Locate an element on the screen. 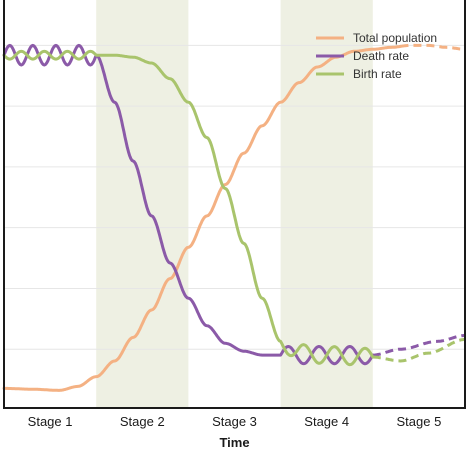  x-tick-labels: Stage 1 Stage 2 Stage 3 Stage 4 Stage 5 is located at coordinates (235, 421).